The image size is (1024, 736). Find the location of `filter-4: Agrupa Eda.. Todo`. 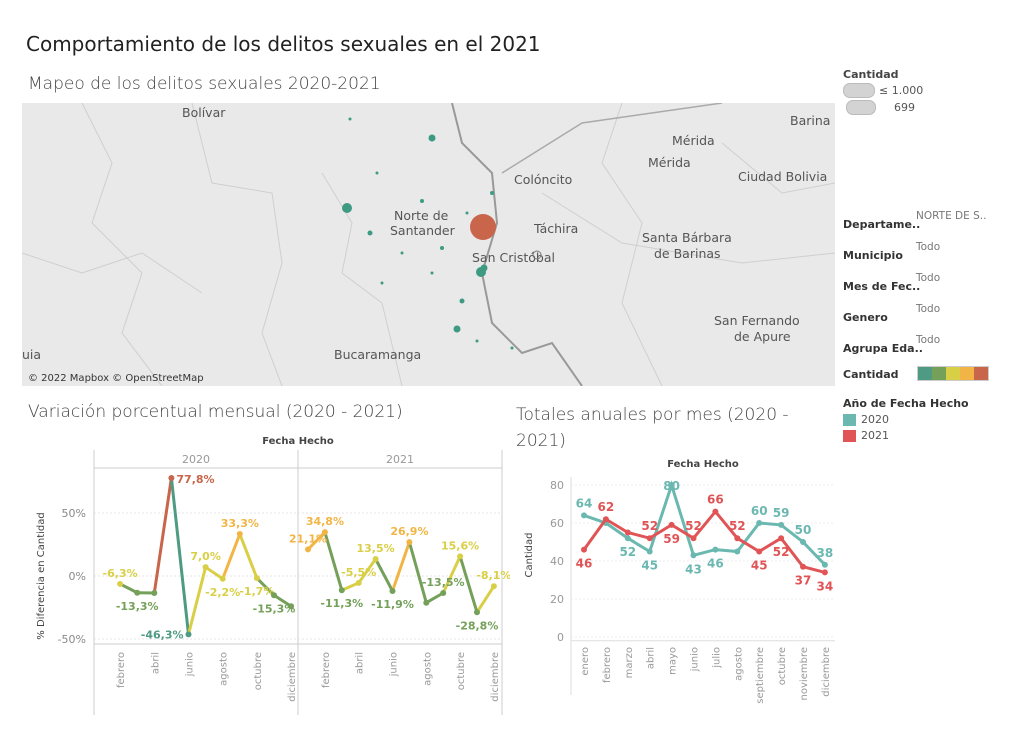

filter-4: Agrupa Eda.. Todo is located at coordinates (930, 348).